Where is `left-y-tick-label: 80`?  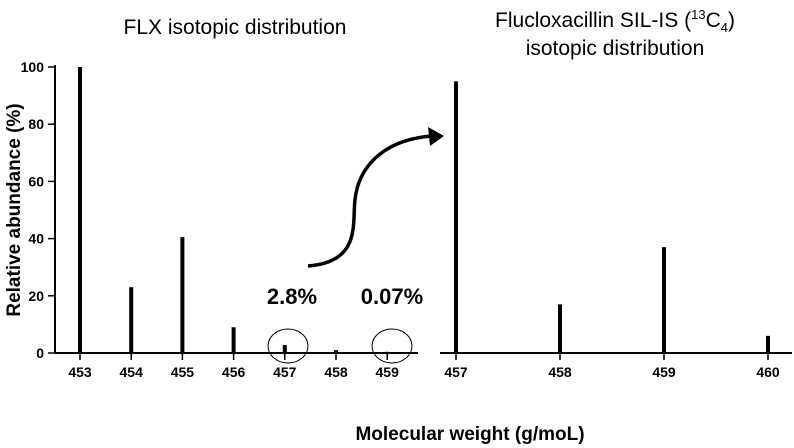 left-y-tick-label: 80 is located at coordinates (36, 124).